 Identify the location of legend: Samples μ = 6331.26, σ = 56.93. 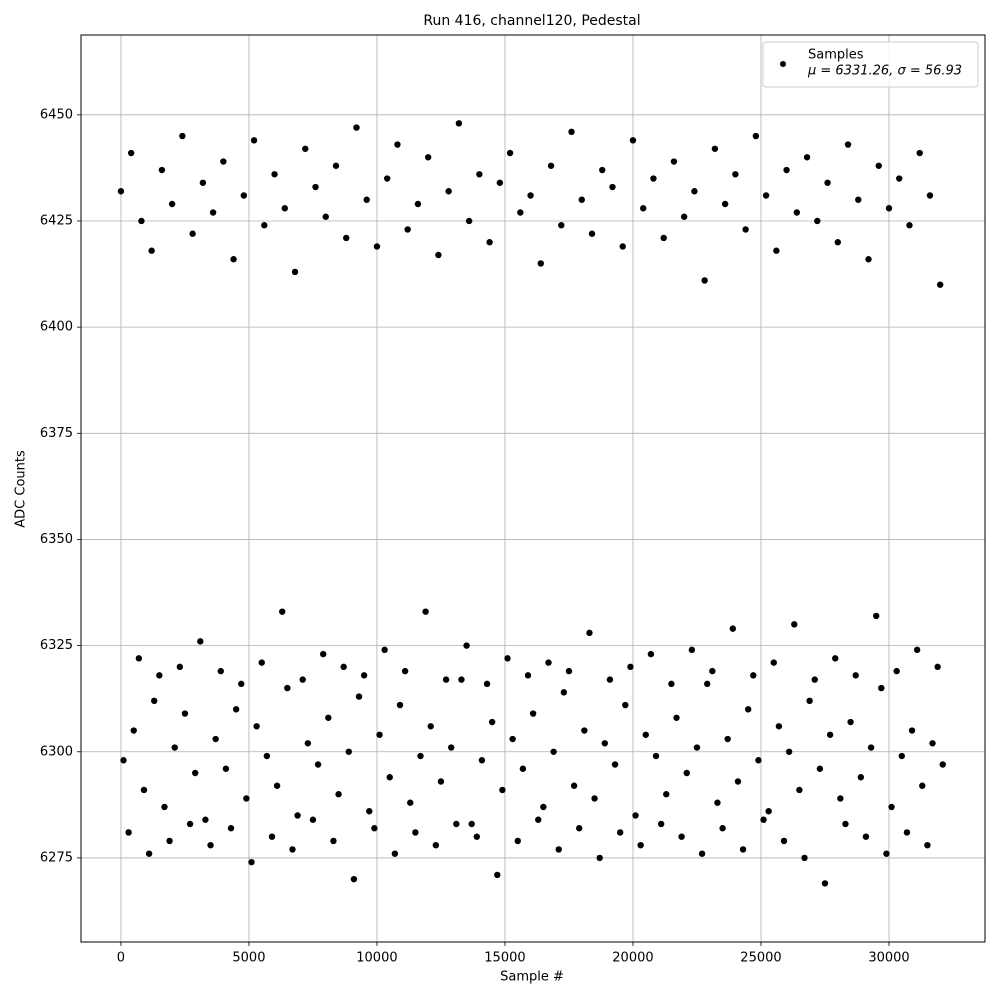
(870, 64).